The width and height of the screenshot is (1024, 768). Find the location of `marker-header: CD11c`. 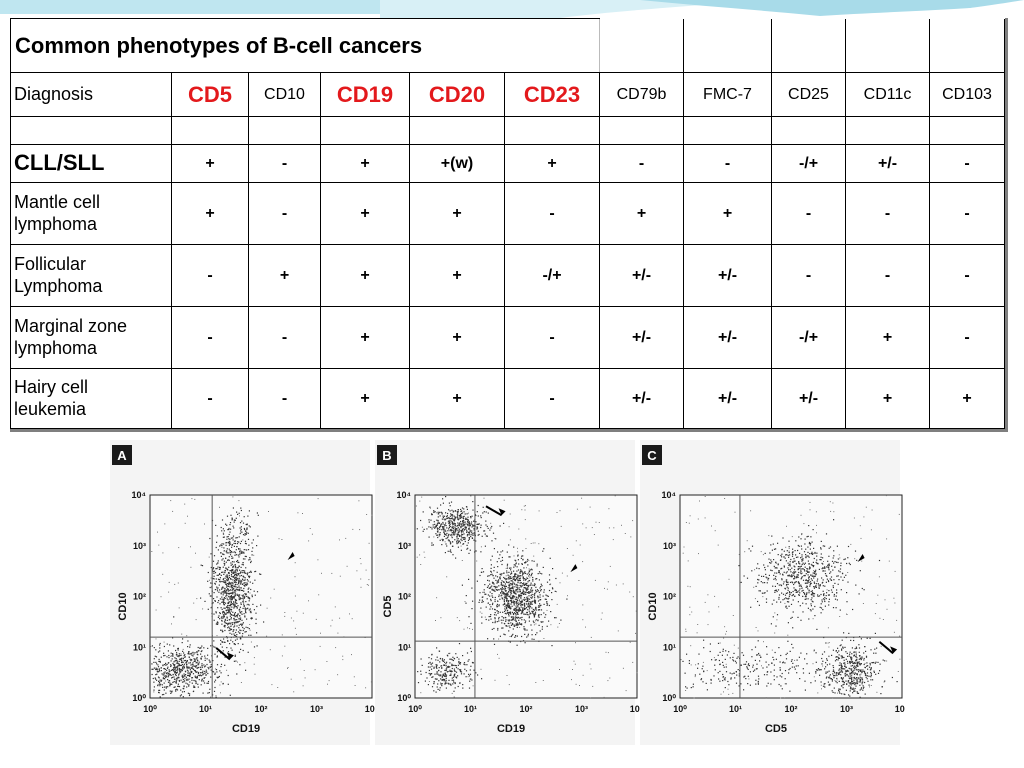

marker-header: CD11c is located at coordinates (887, 94).